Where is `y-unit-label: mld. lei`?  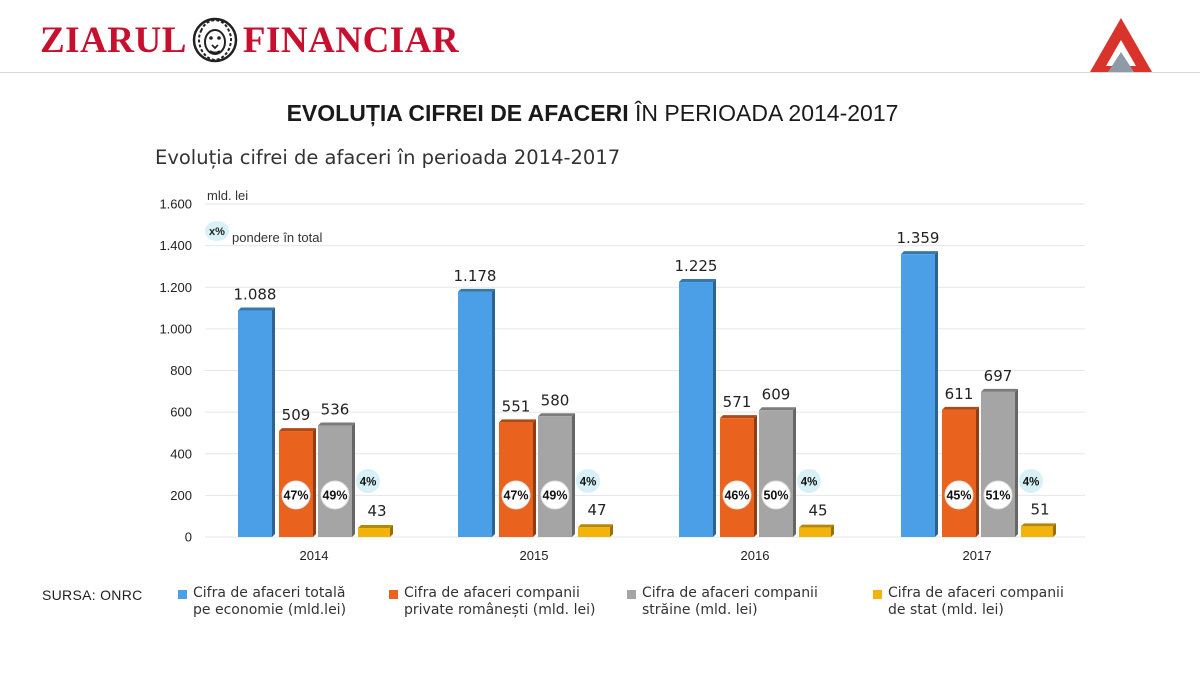
y-unit-label: mld. lei is located at coordinates (227, 195).